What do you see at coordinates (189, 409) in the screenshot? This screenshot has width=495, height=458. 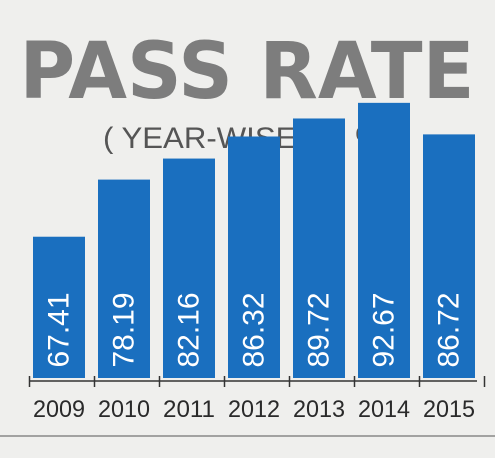 I see `x-tick-label: 2011` at bounding box center [189, 409].